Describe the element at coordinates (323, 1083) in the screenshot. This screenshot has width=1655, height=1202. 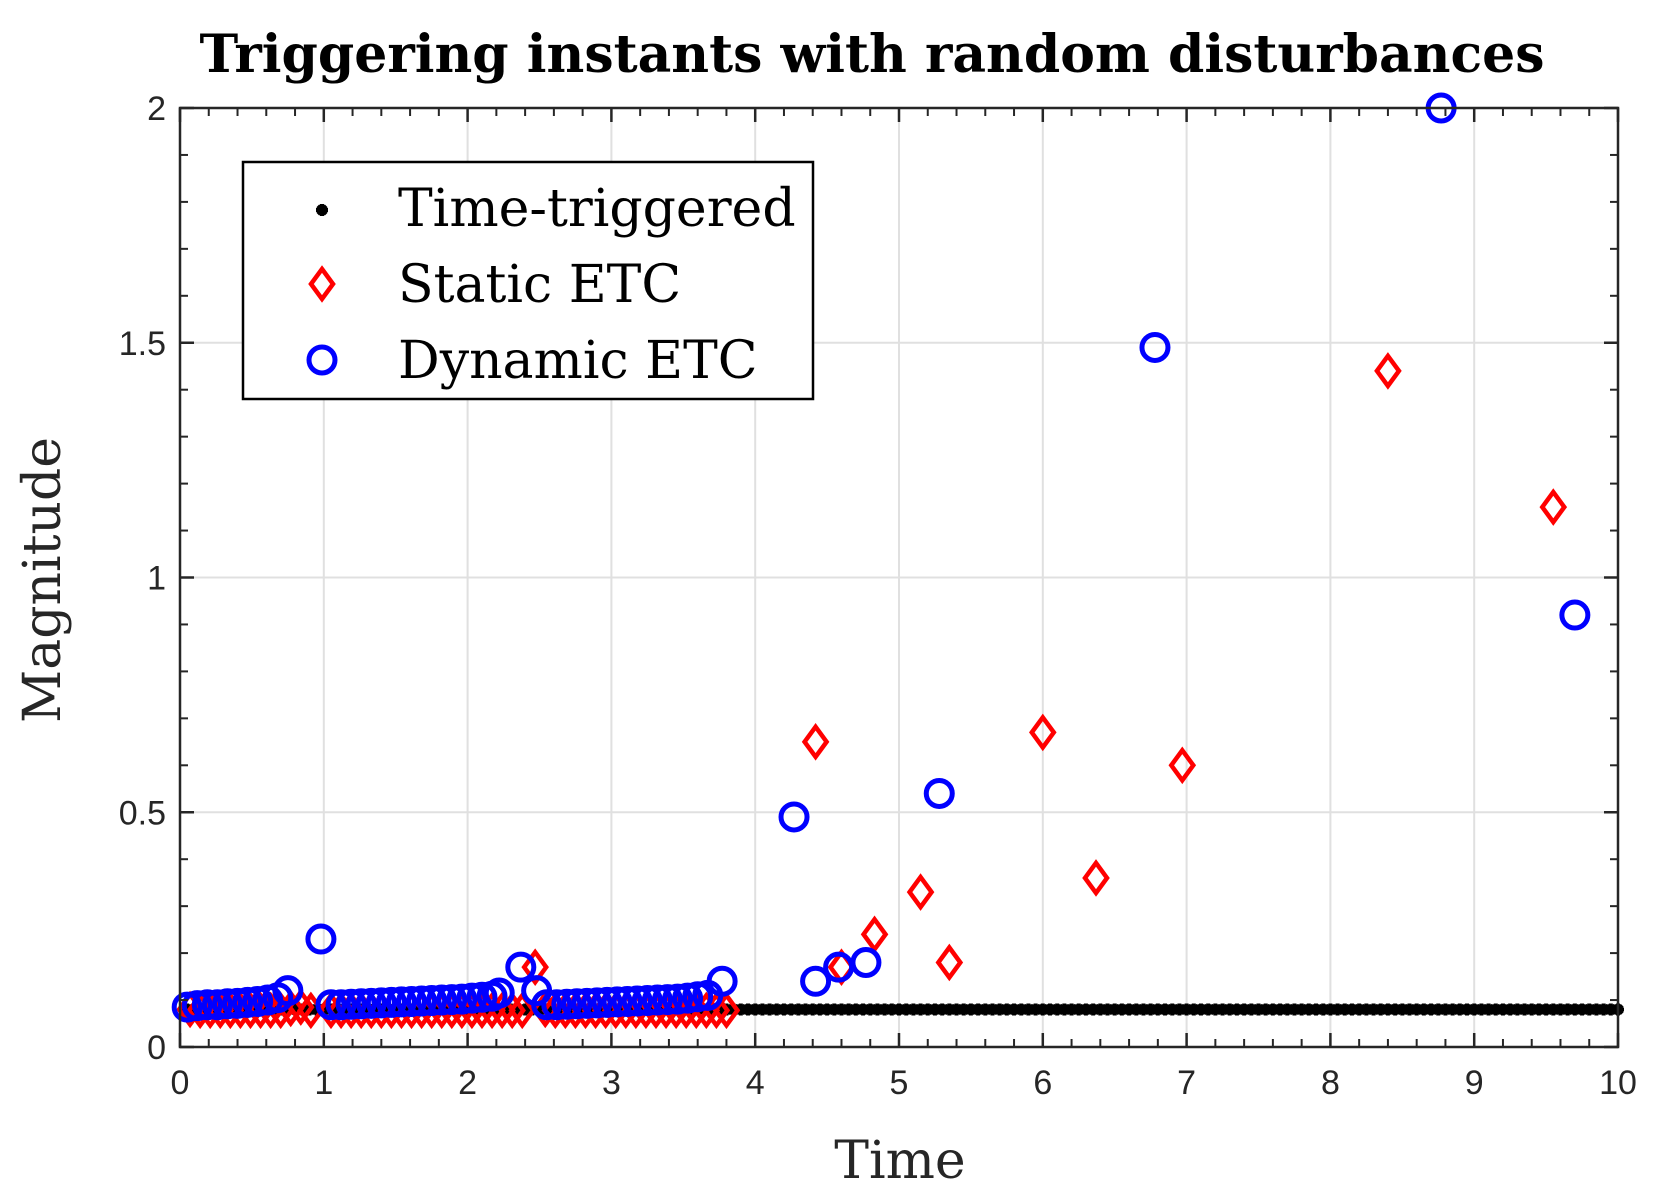
I see `x-tick-label: 1` at that location.